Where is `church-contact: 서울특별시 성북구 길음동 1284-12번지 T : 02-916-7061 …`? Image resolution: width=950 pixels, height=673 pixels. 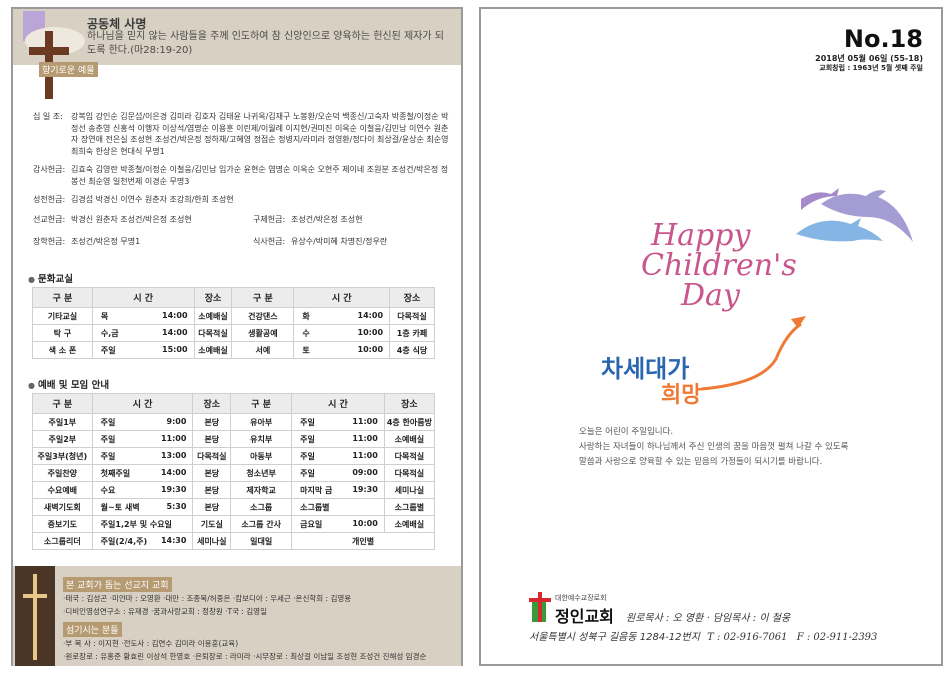
church-contact: 서울특별시 성북구 길음동 1284-12번지 T : 02-916-7061 … is located at coordinates (703, 635).